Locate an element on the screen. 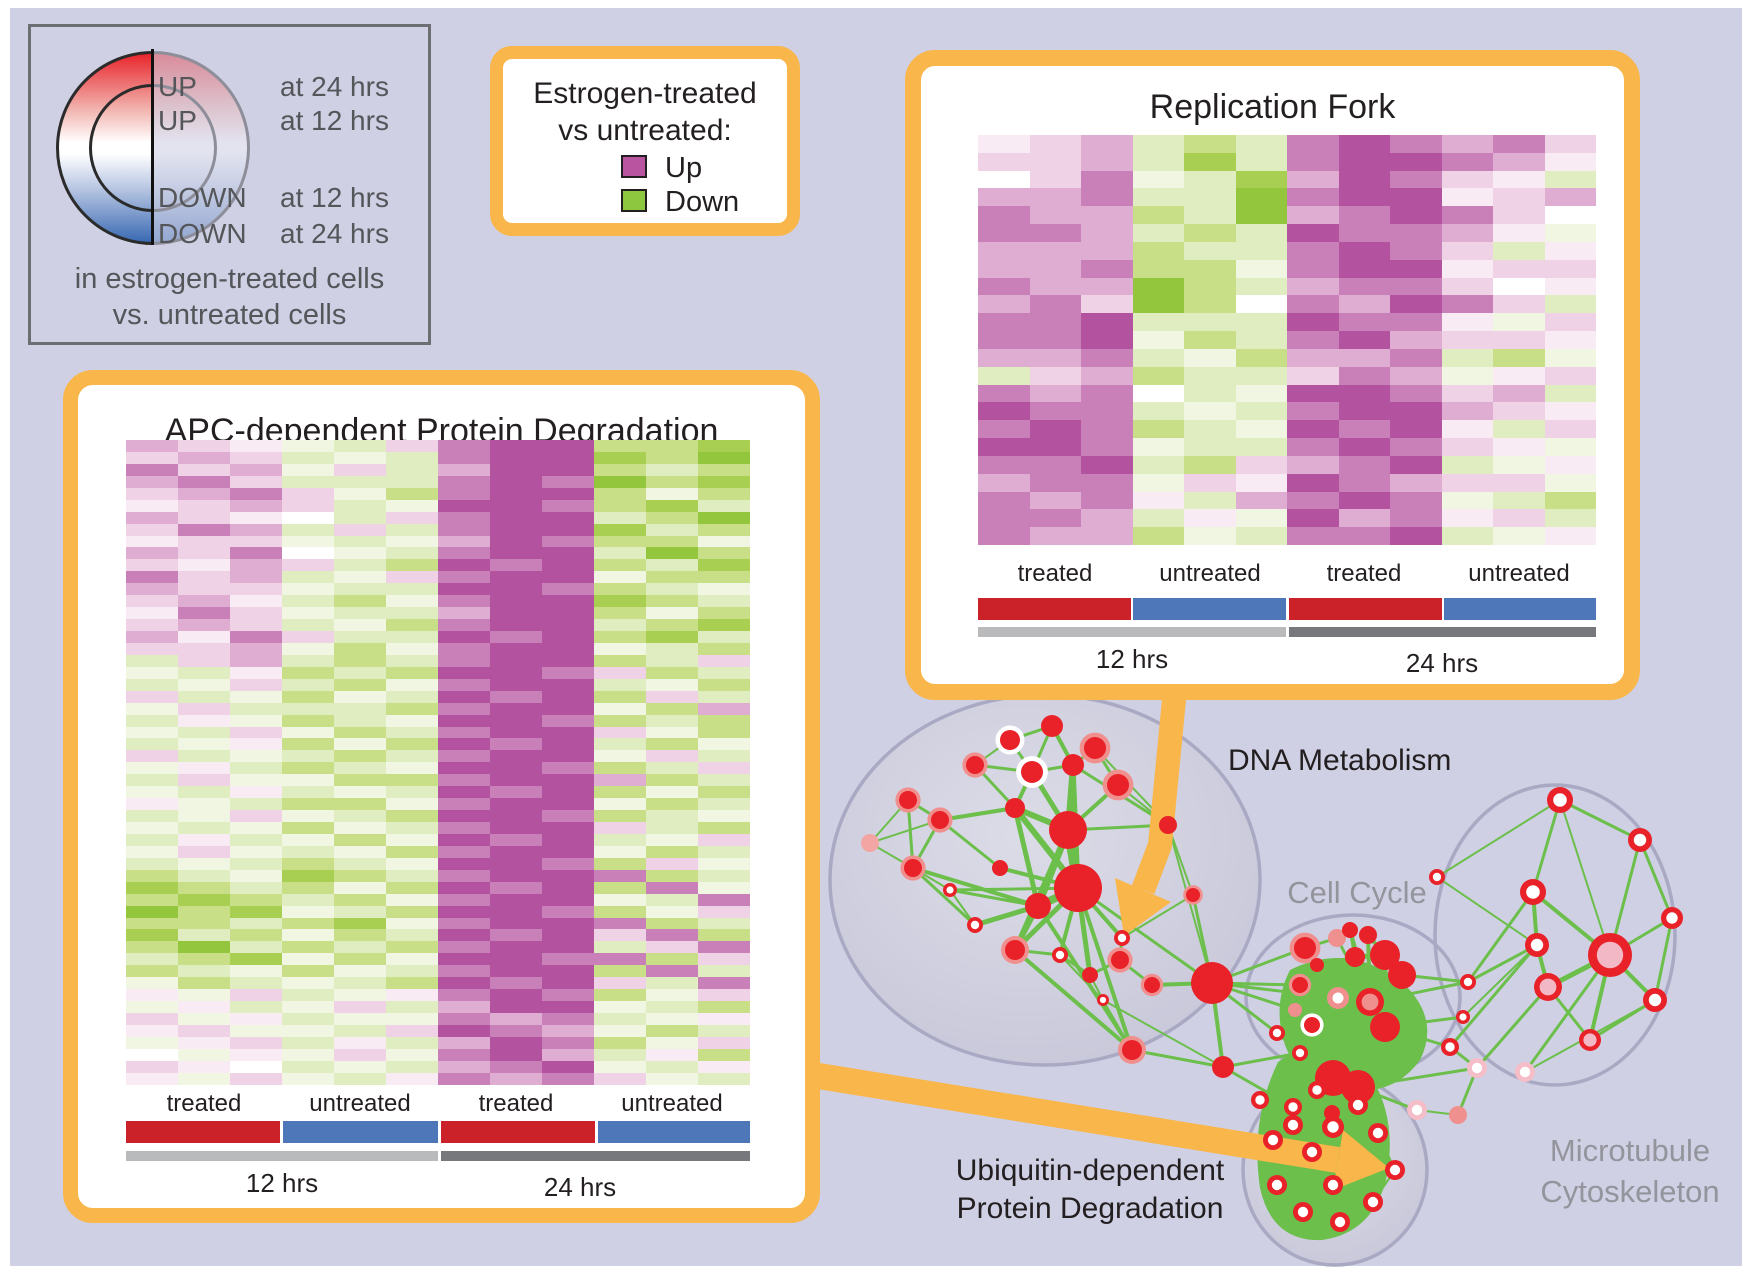  legend-footnote-line2: vs. untreated cells is located at coordinates (229, 315).